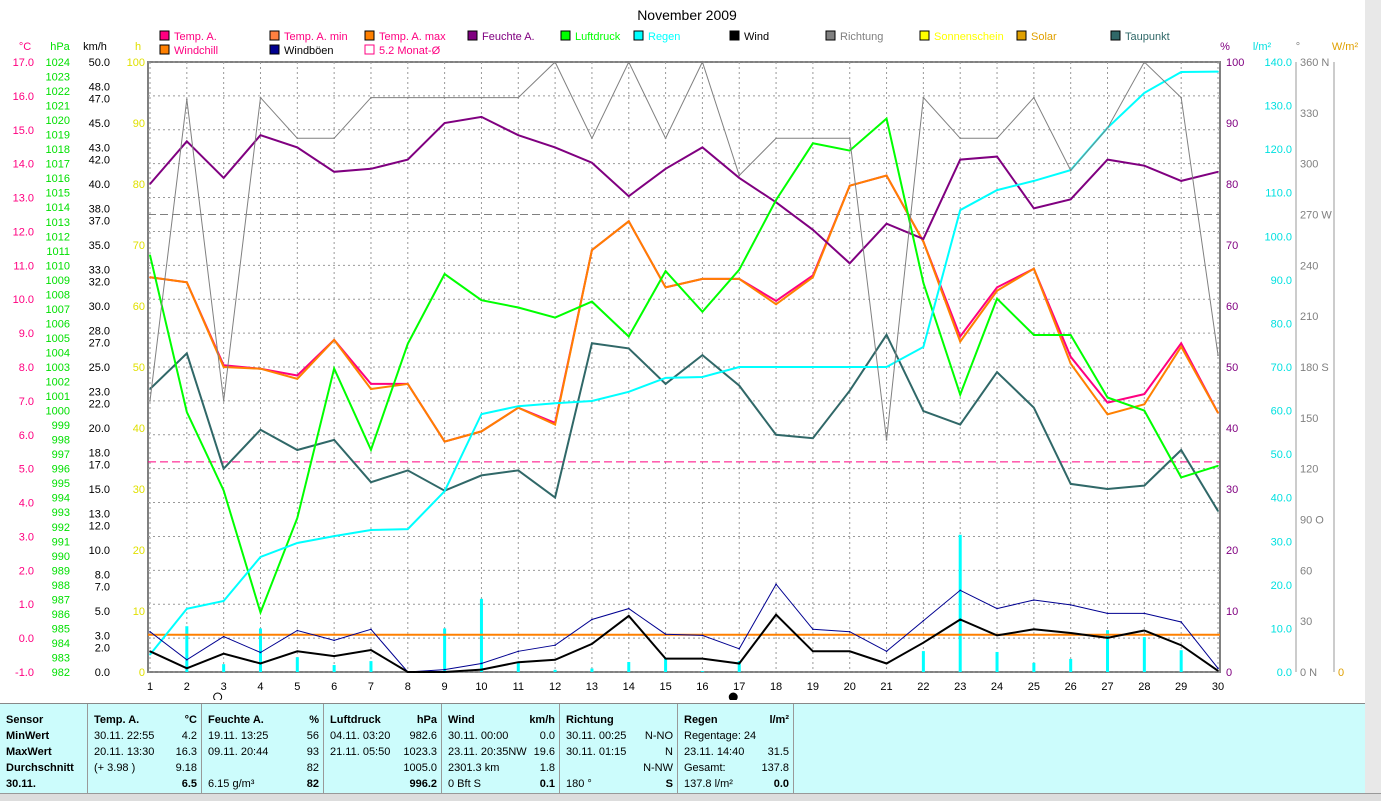 This screenshot has width=1381, height=801. Describe the element at coordinates (139, 551) in the screenshot. I see `sun-tick-label: 20` at that location.